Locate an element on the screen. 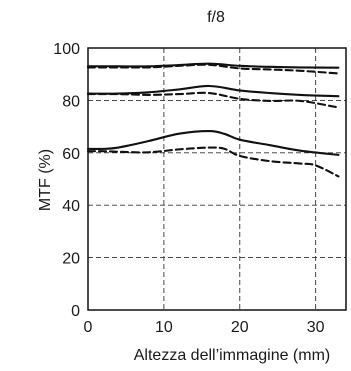 The width and height of the screenshot is (351, 371). y-tick-label: 20 is located at coordinates (71, 259).